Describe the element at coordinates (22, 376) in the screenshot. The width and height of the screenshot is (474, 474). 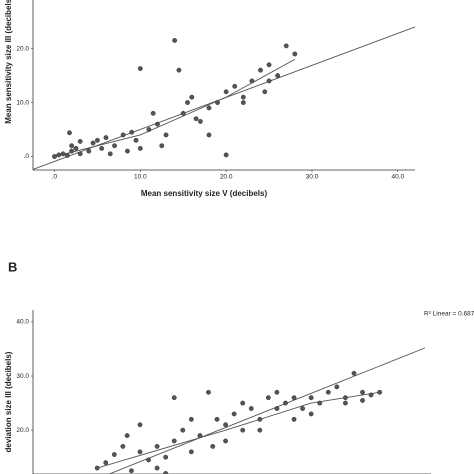
I see `y-tick-label: 30.0` at that location.